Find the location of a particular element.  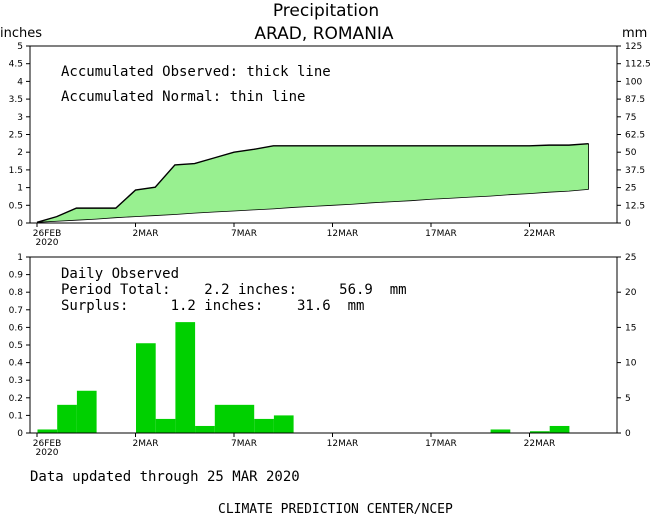

y2-tick-label: 100 is located at coordinates (633, 82).